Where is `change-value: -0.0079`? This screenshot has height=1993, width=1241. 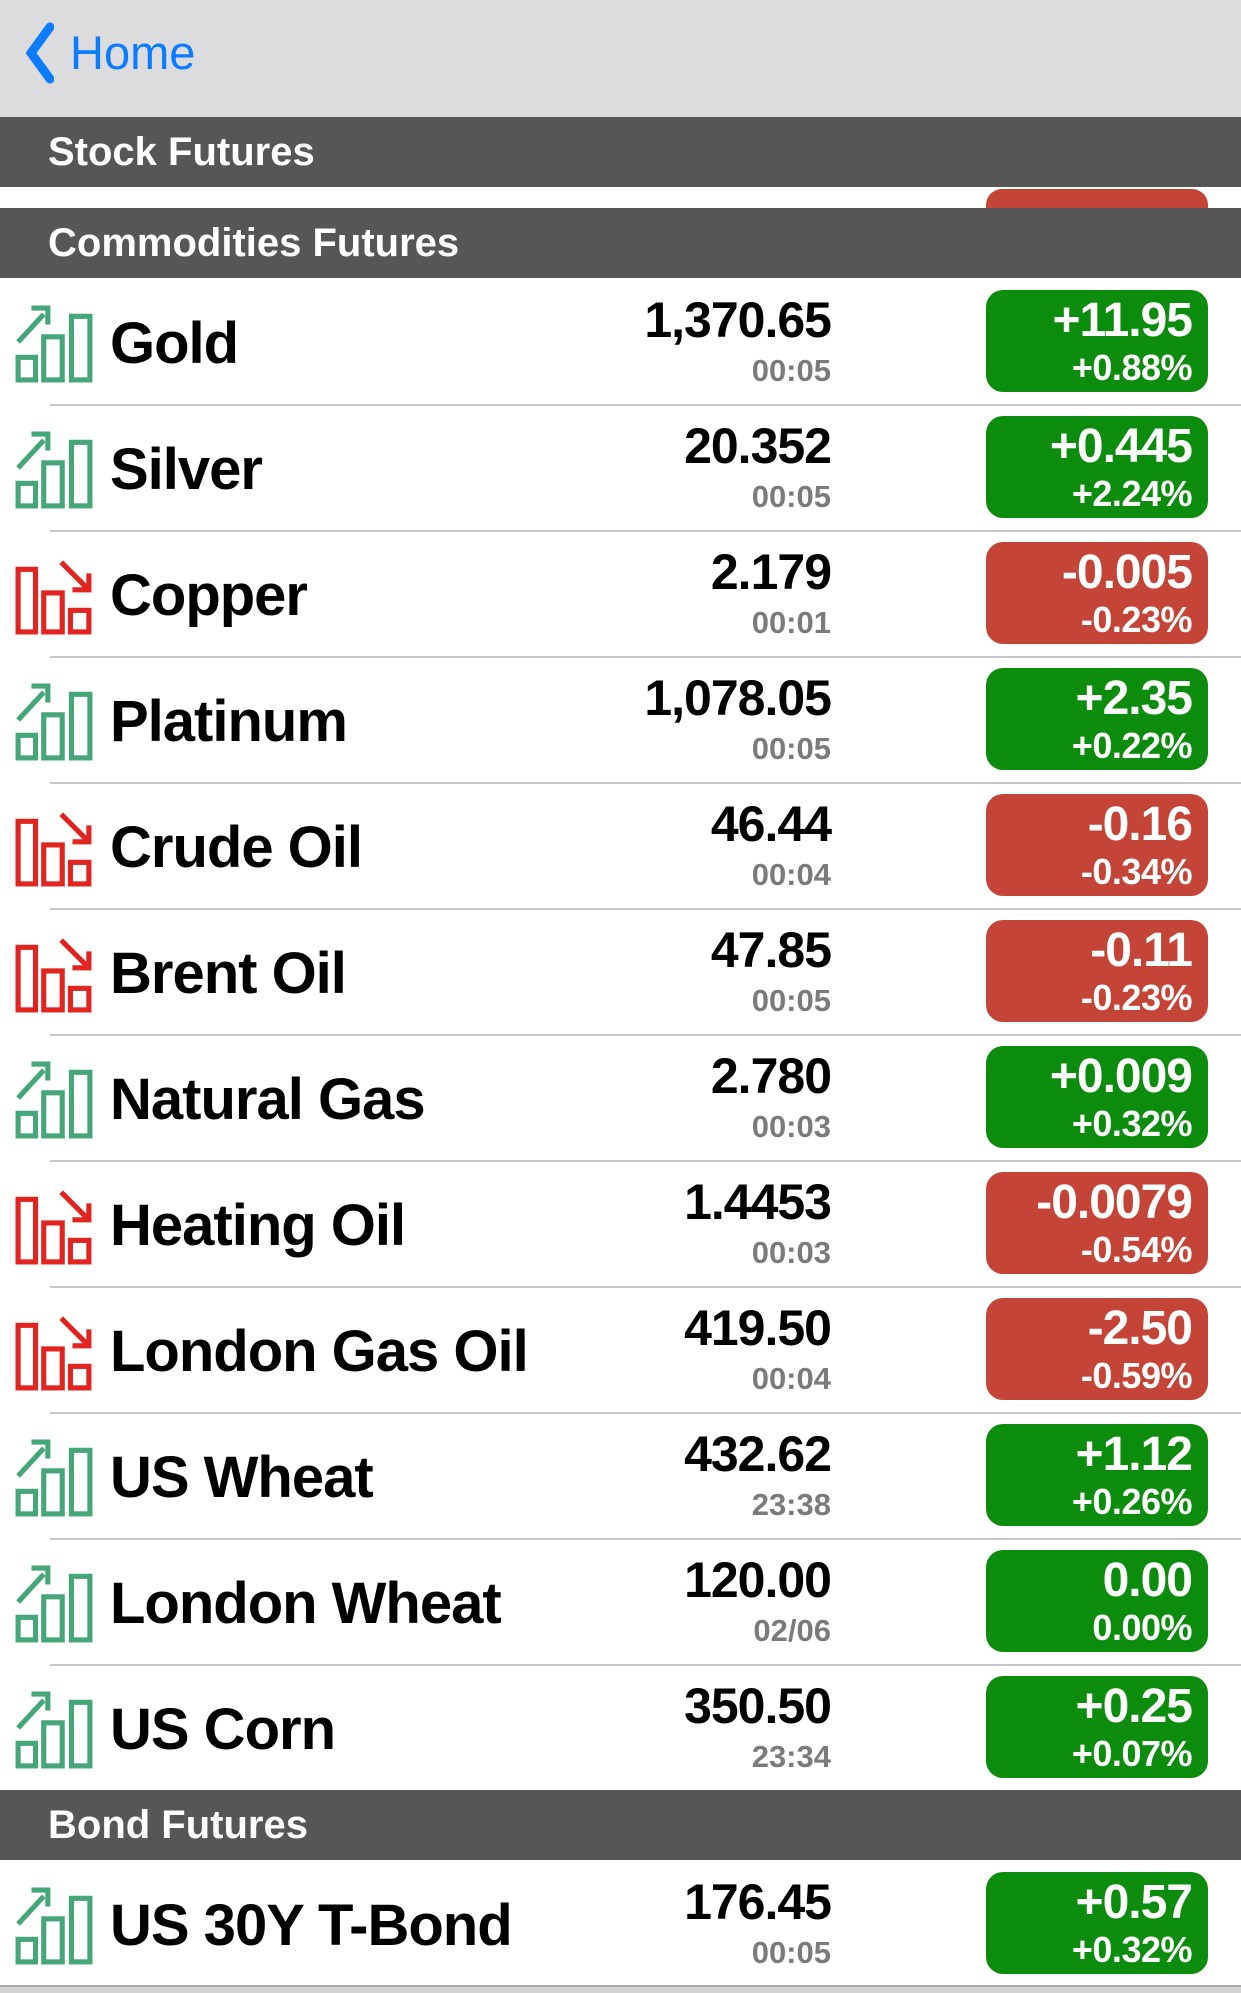 change-value: -0.0079 is located at coordinates (1114, 1202).